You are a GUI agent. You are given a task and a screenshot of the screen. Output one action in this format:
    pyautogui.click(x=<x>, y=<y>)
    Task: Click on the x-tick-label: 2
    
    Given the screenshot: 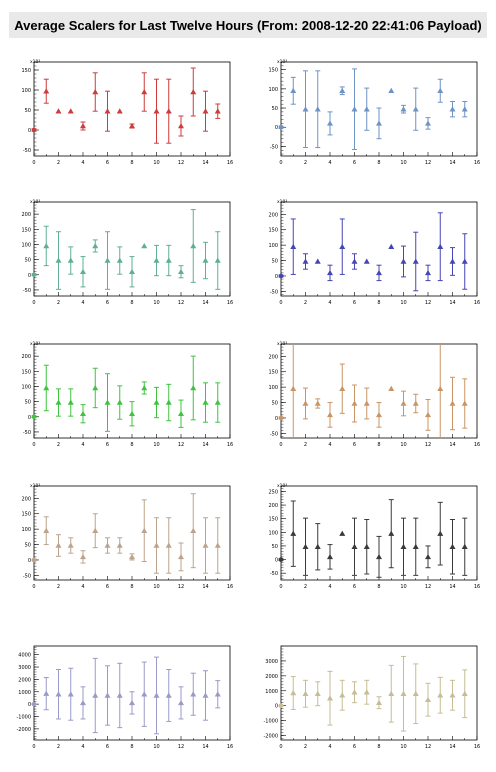 What is the action you would take?
    pyautogui.click(x=58, y=587)
    